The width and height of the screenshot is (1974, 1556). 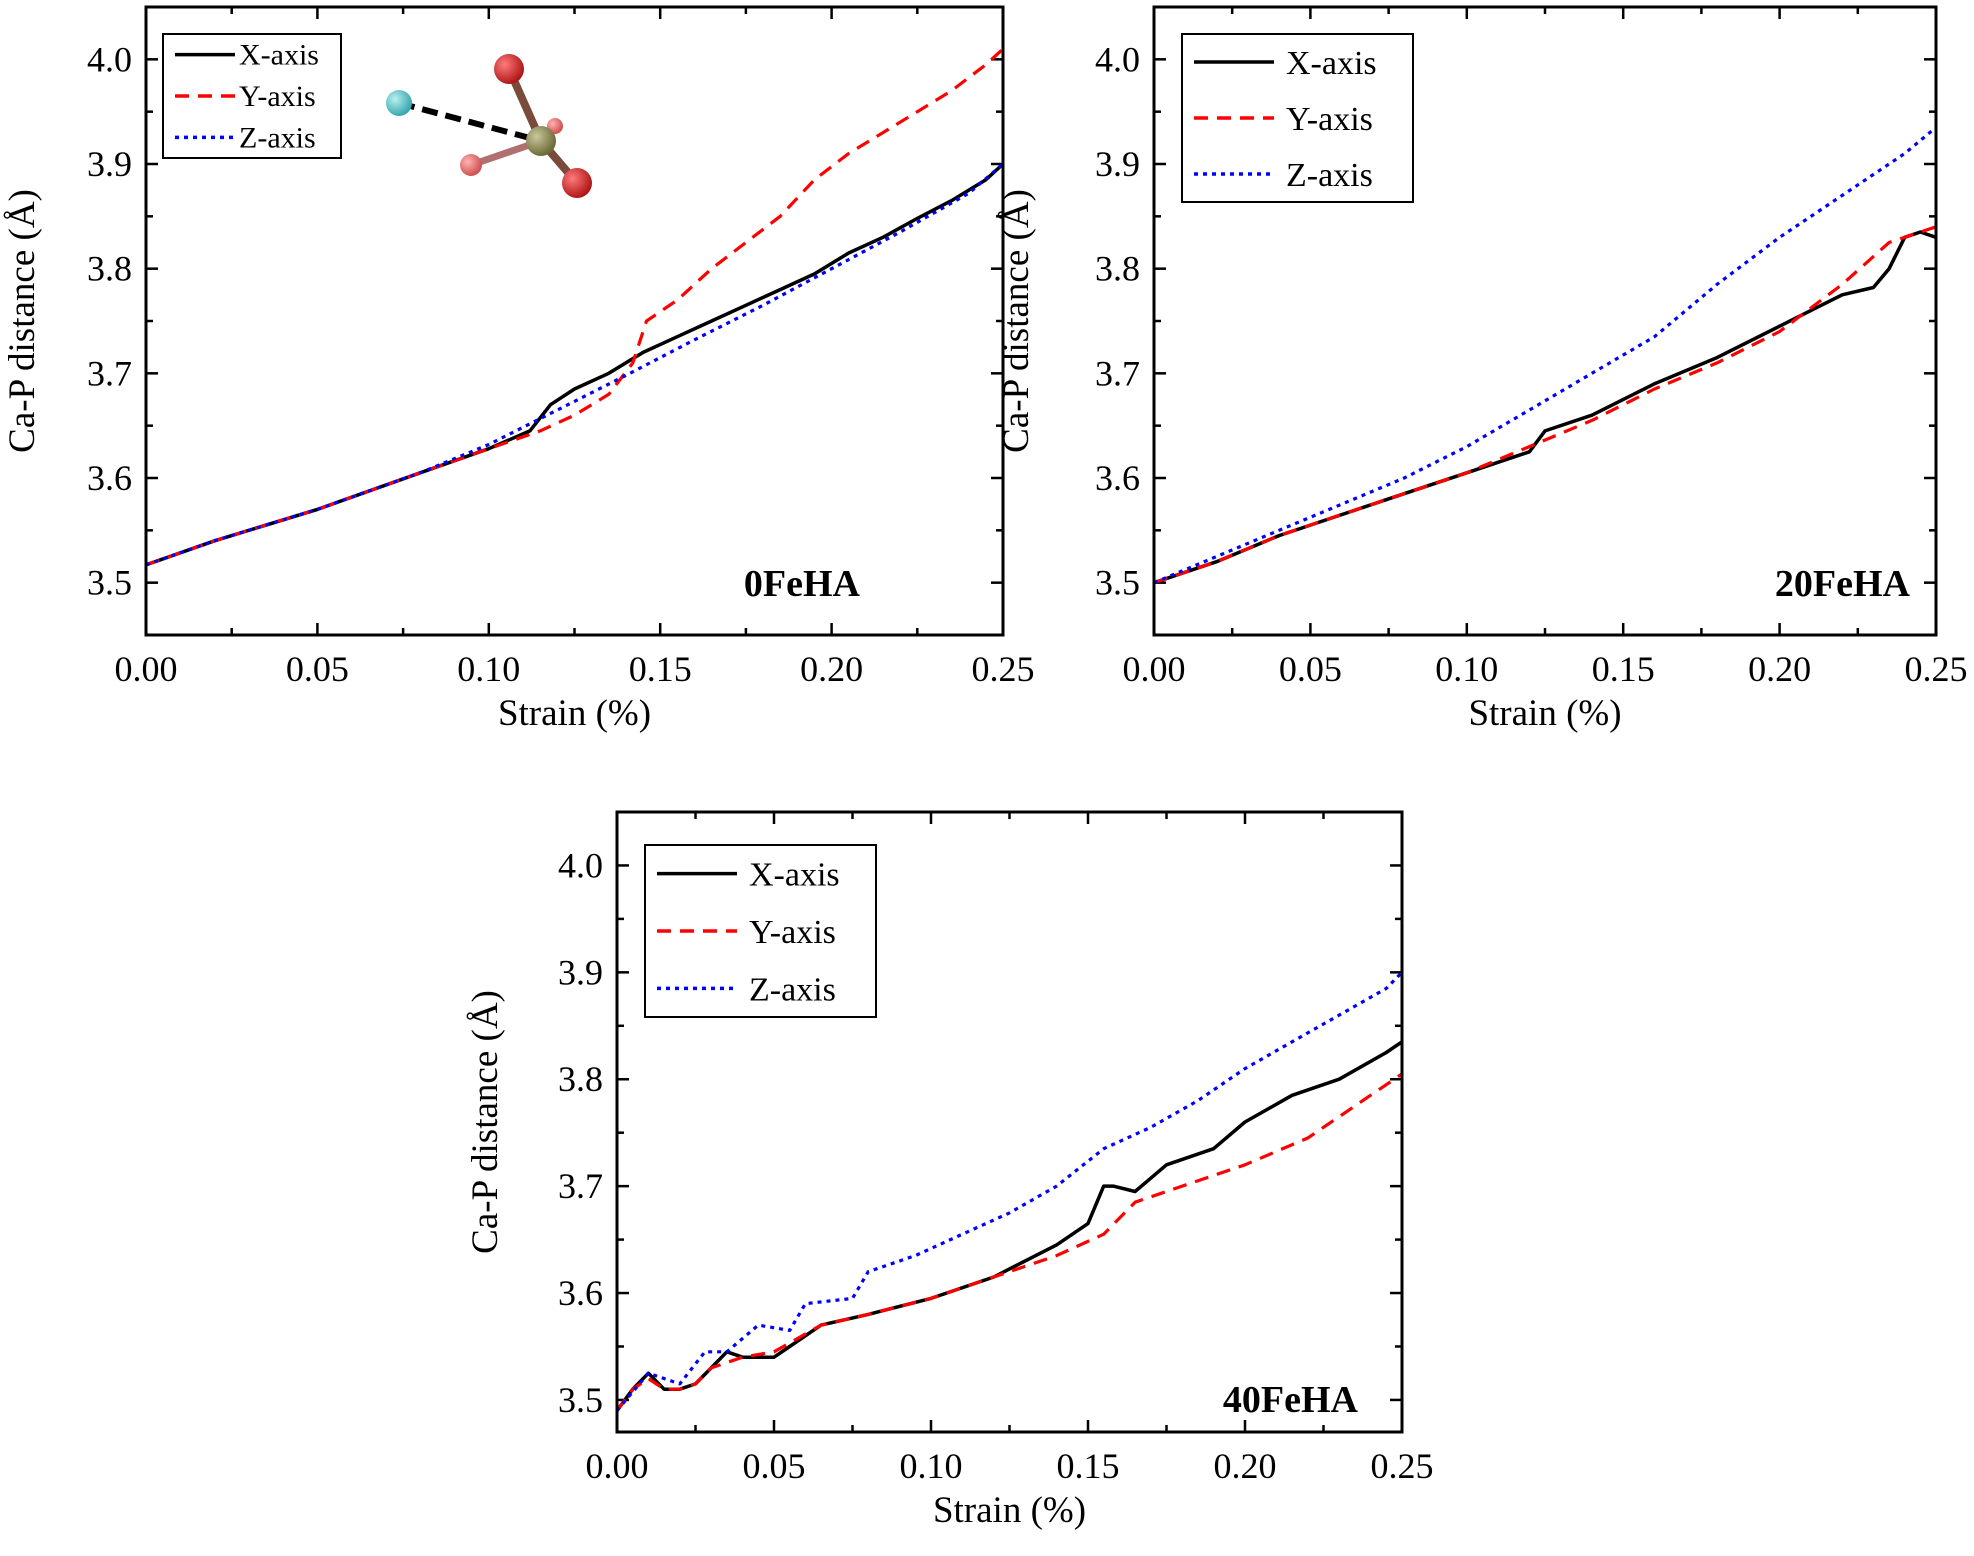 What do you see at coordinates (802, 584) in the screenshot?
I see `panel-label: 0FeHA` at bounding box center [802, 584].